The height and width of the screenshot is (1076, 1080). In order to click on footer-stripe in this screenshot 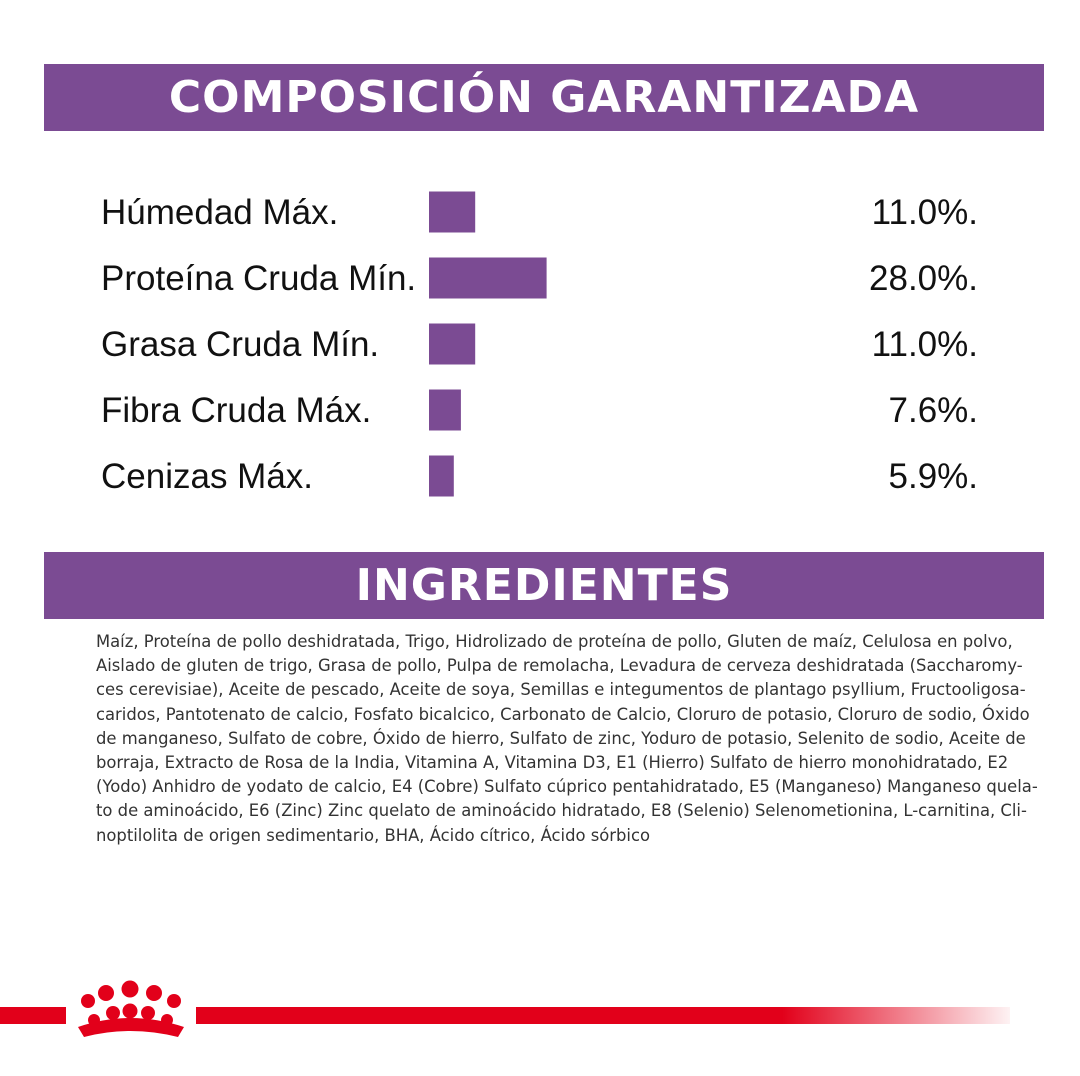, I will do `click(505, 1008)`.